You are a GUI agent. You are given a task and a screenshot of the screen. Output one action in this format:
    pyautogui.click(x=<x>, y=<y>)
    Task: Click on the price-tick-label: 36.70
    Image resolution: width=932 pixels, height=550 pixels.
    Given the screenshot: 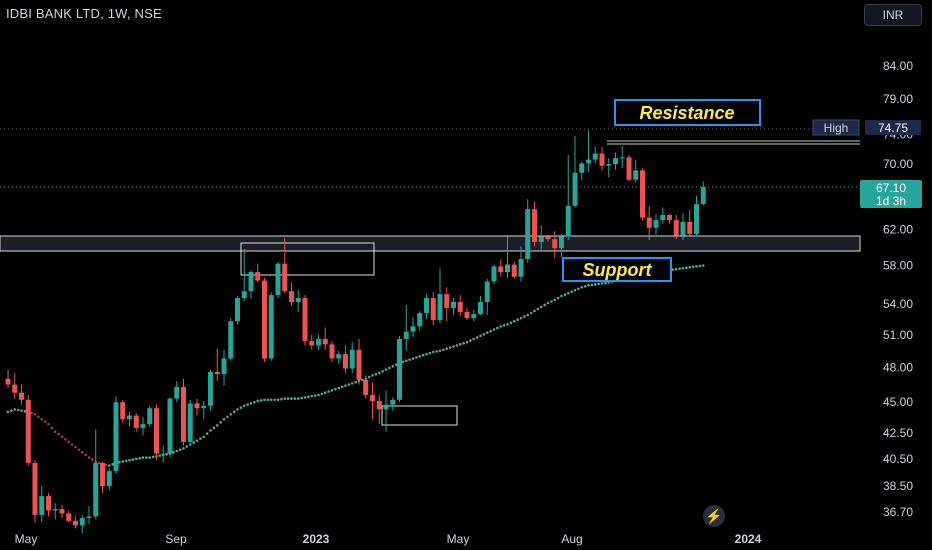 What is the action you would take?
    pyautogui.click(x=898, y=512)
    